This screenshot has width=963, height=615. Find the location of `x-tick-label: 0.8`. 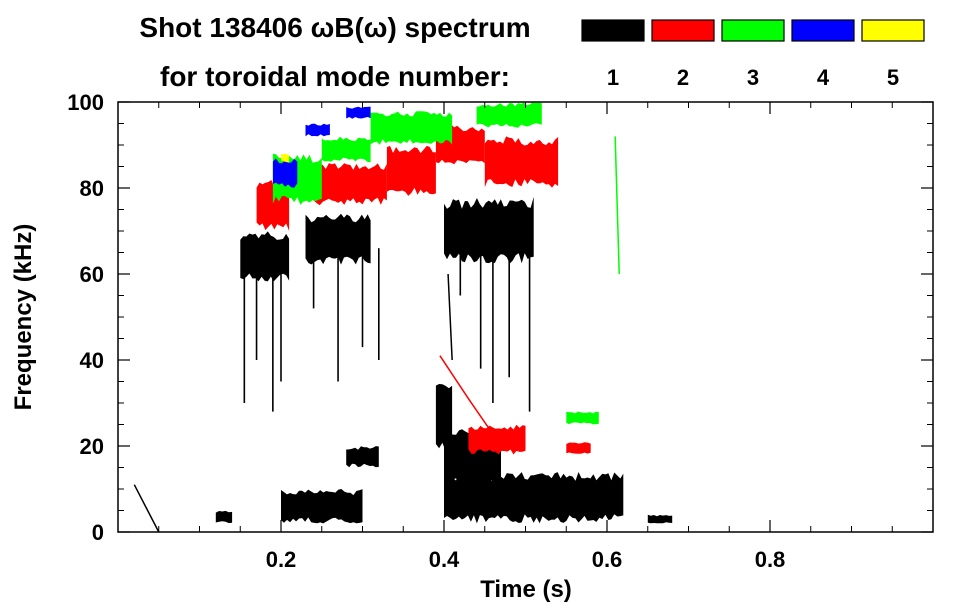

x-tick-label: 0.8 is located at coordinates (770, 559).